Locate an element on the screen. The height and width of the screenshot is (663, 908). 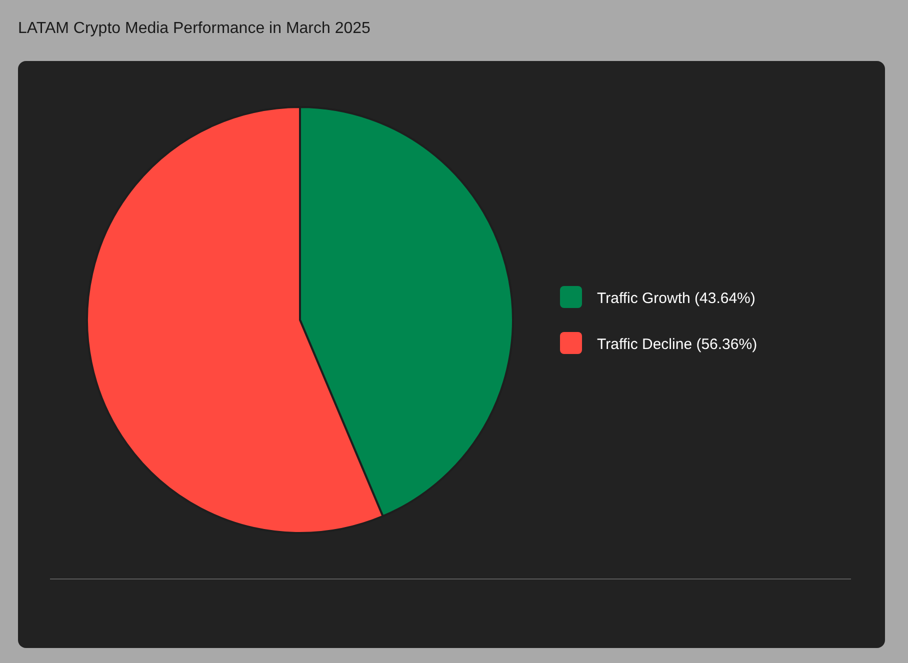
legend-label: Traffic Growth (43.64%) is located at coordinates (676, 298).